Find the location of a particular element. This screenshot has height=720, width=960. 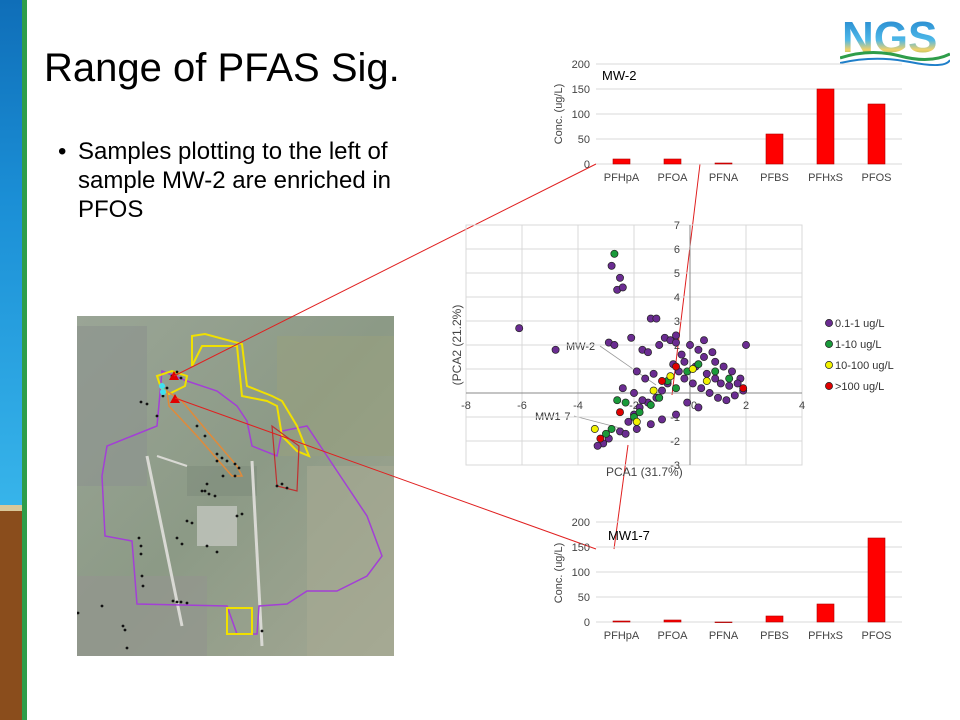

mw2-bar-pfhxs is located at coordinates (825, 126).